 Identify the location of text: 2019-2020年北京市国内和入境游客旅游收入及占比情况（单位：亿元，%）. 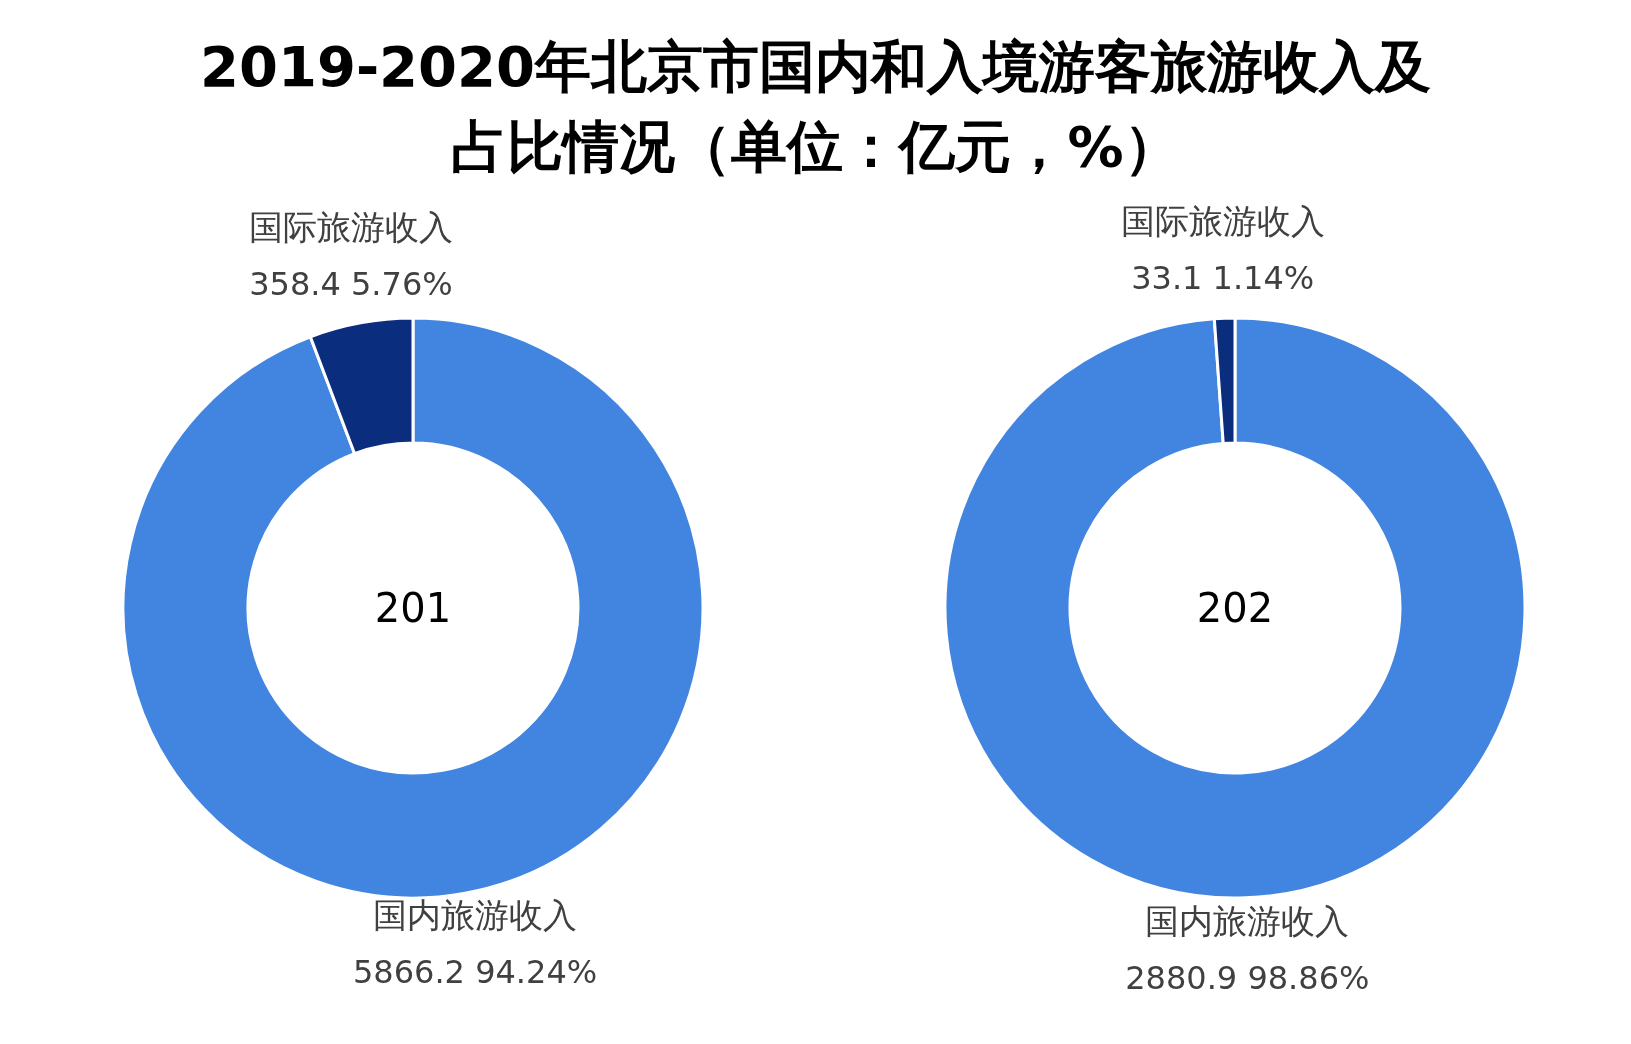
(815, 106).